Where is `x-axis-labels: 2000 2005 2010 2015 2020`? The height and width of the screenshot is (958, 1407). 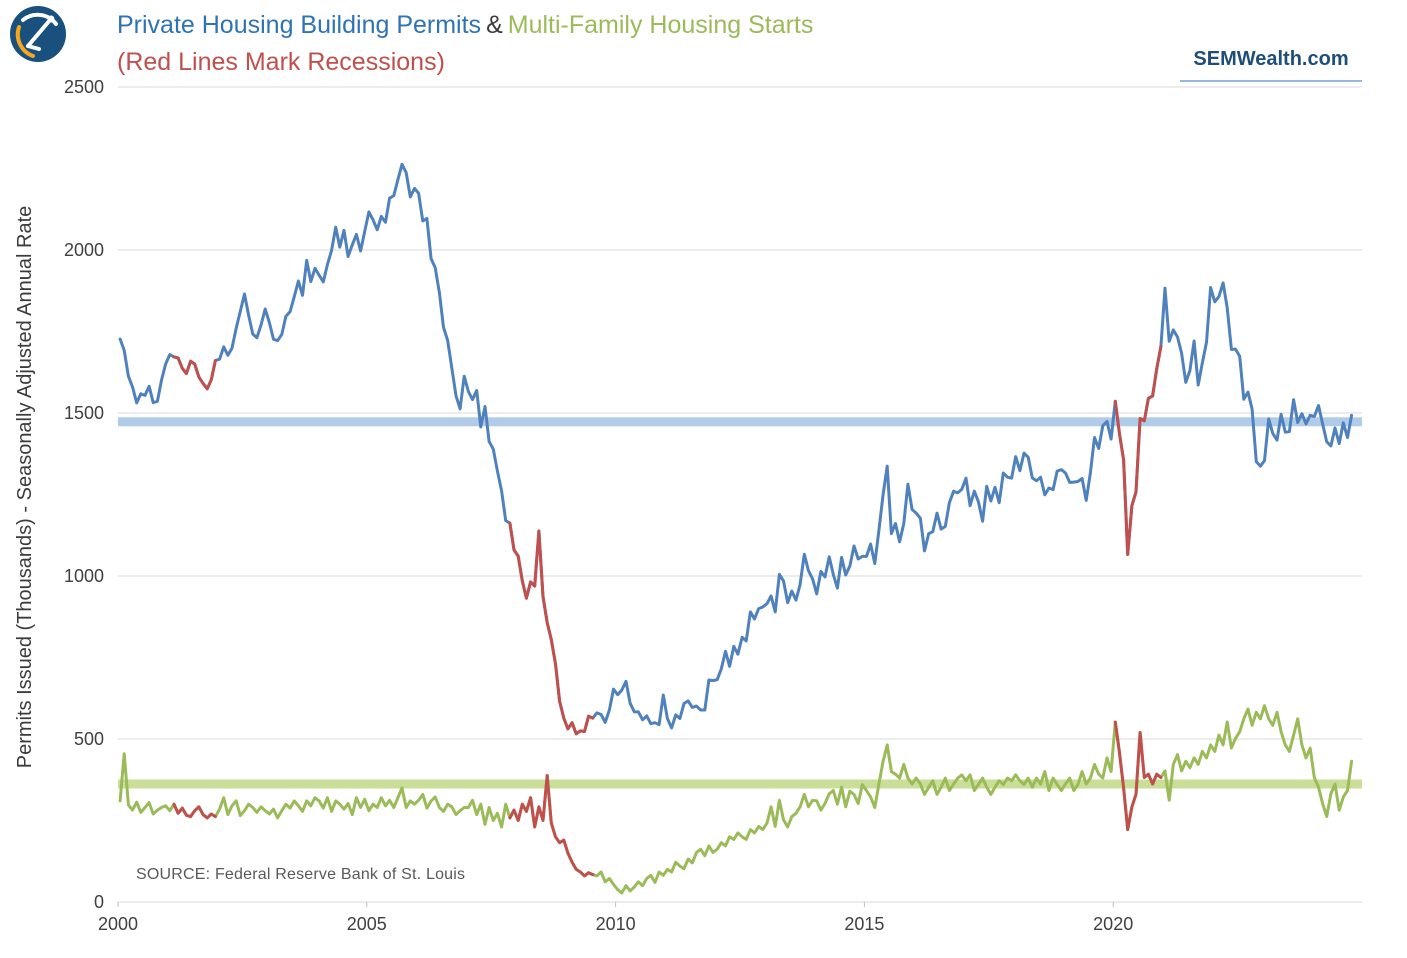 x-axis-labels: 2000 2005 2010 2015 2020 is located at coordinates (615, 924).